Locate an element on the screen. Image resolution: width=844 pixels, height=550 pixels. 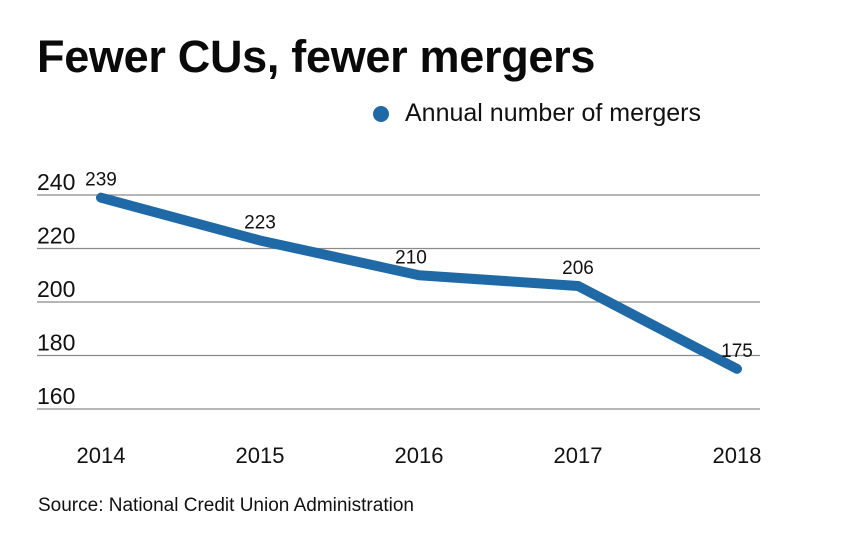
x-tick-label: 2016 is located at coordinates (419, 455).